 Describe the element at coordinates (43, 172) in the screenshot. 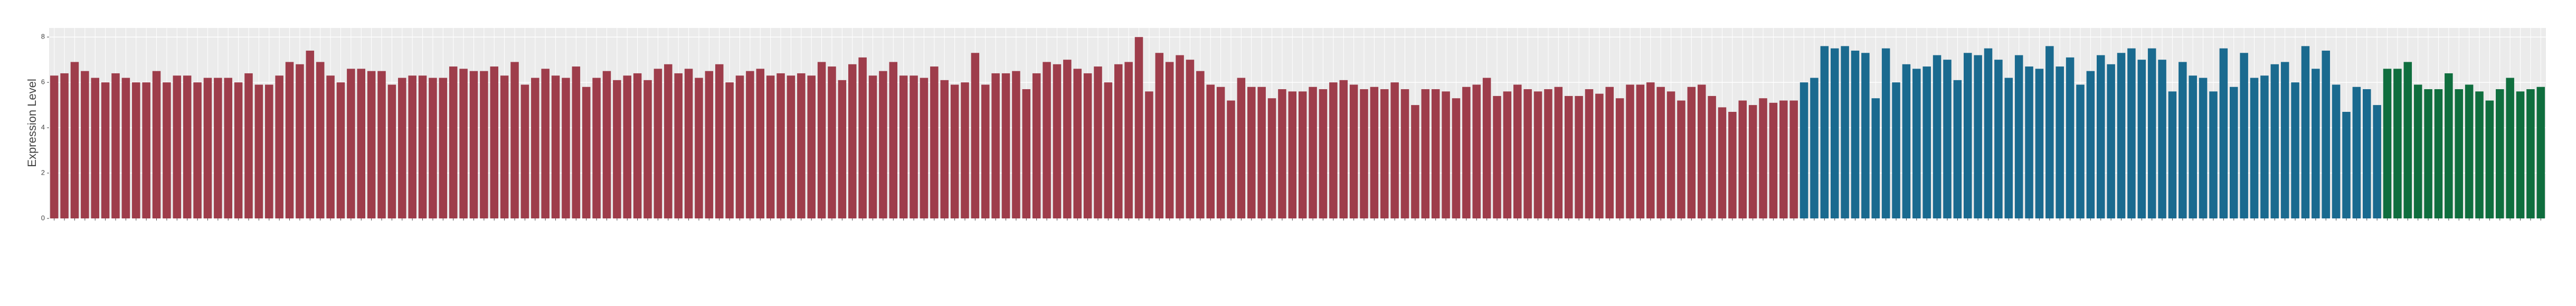

I see `y-tick-label: 2` at that location.